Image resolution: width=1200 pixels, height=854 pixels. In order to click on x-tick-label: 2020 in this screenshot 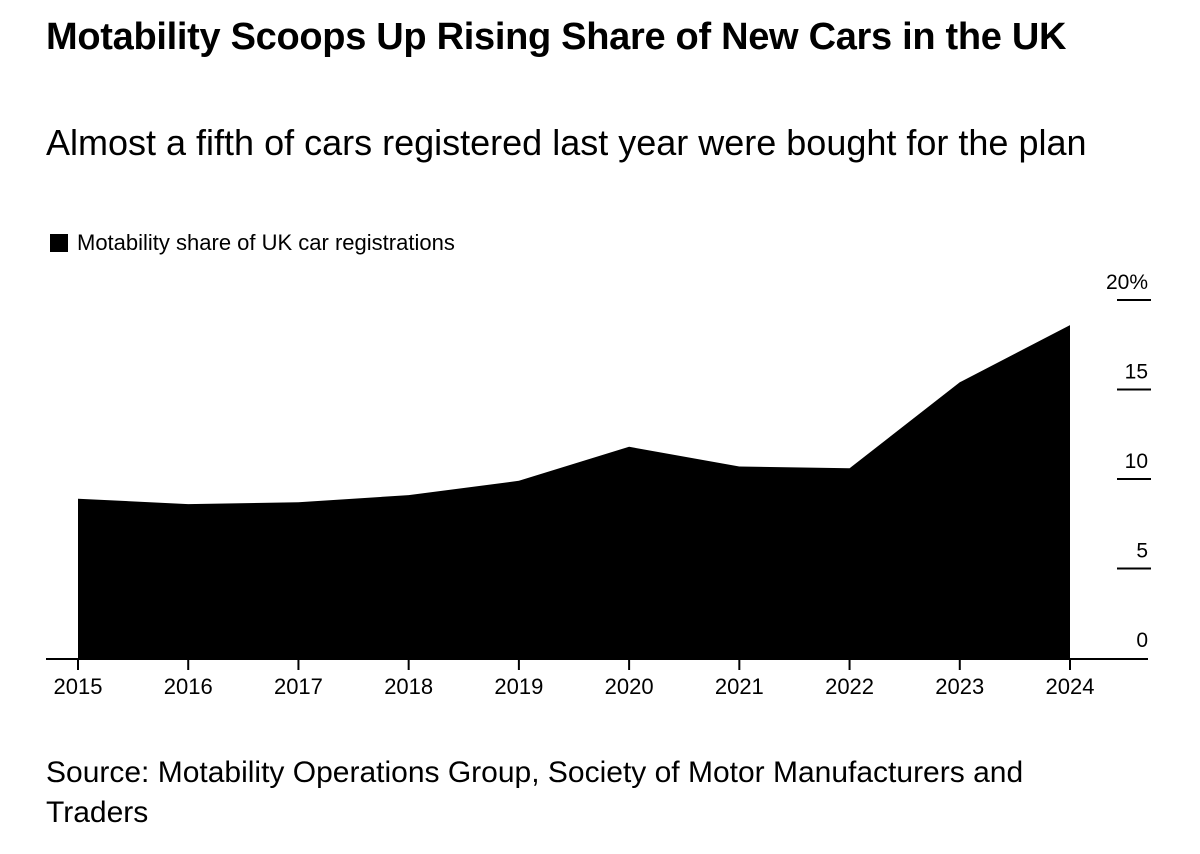, I will do `click(629, 686)`.